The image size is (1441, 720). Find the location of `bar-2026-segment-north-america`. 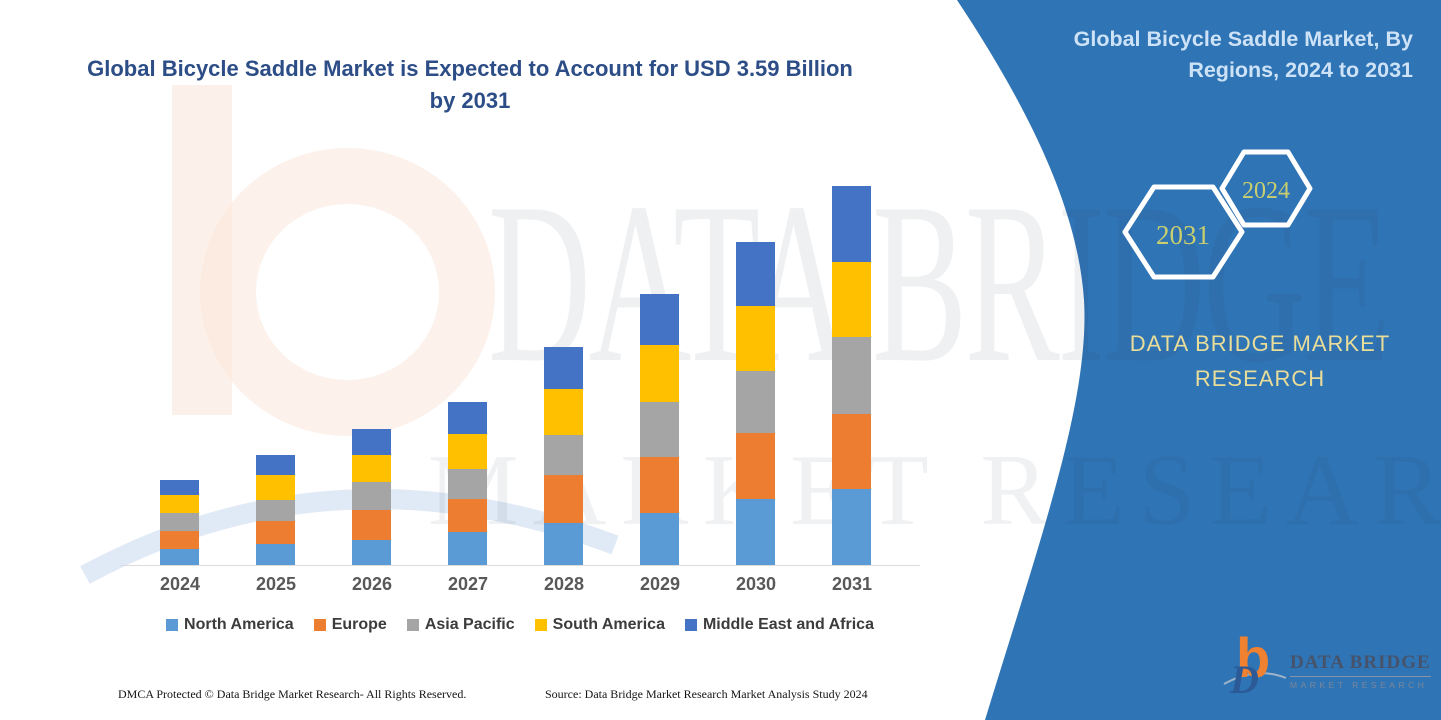

bar-2026-segment-north-america is located at coordinates (371, 552).